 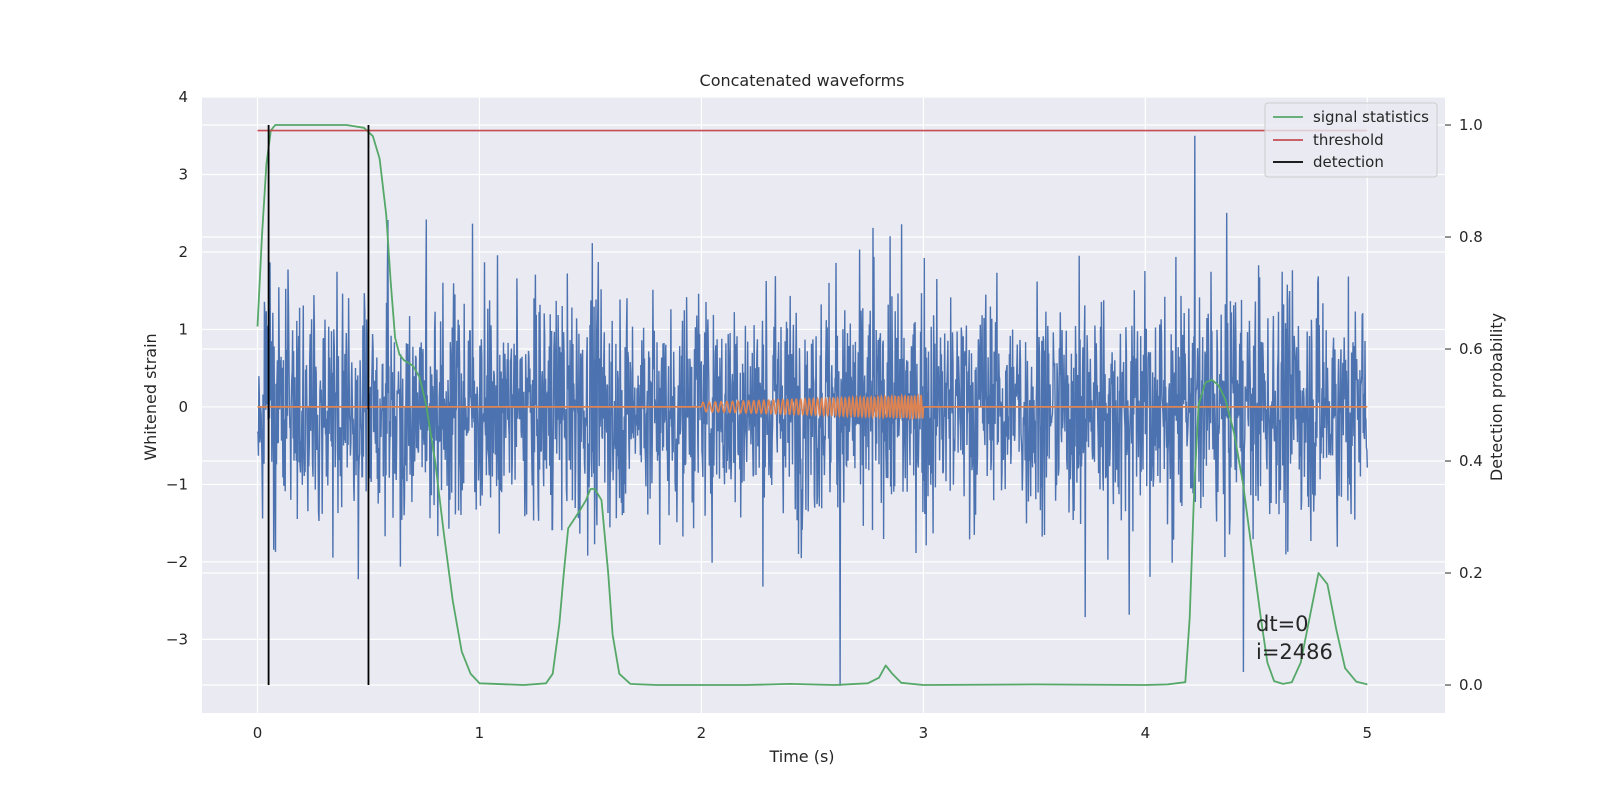 I want to click on x-axis-label: Time (s), so click(x=801, y=756).